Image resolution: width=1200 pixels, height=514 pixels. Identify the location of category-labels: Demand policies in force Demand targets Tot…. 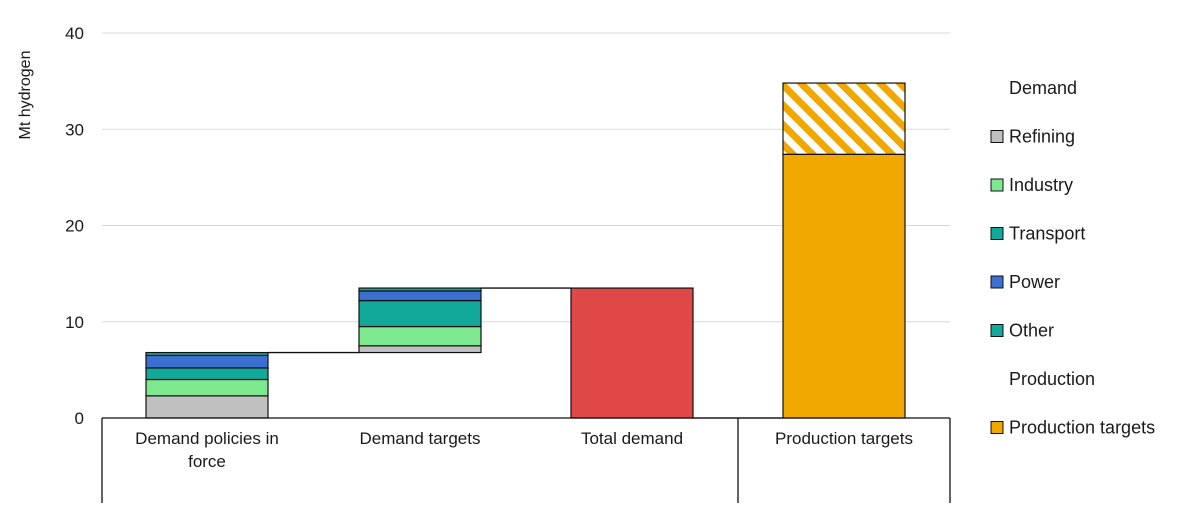
(524, 450).